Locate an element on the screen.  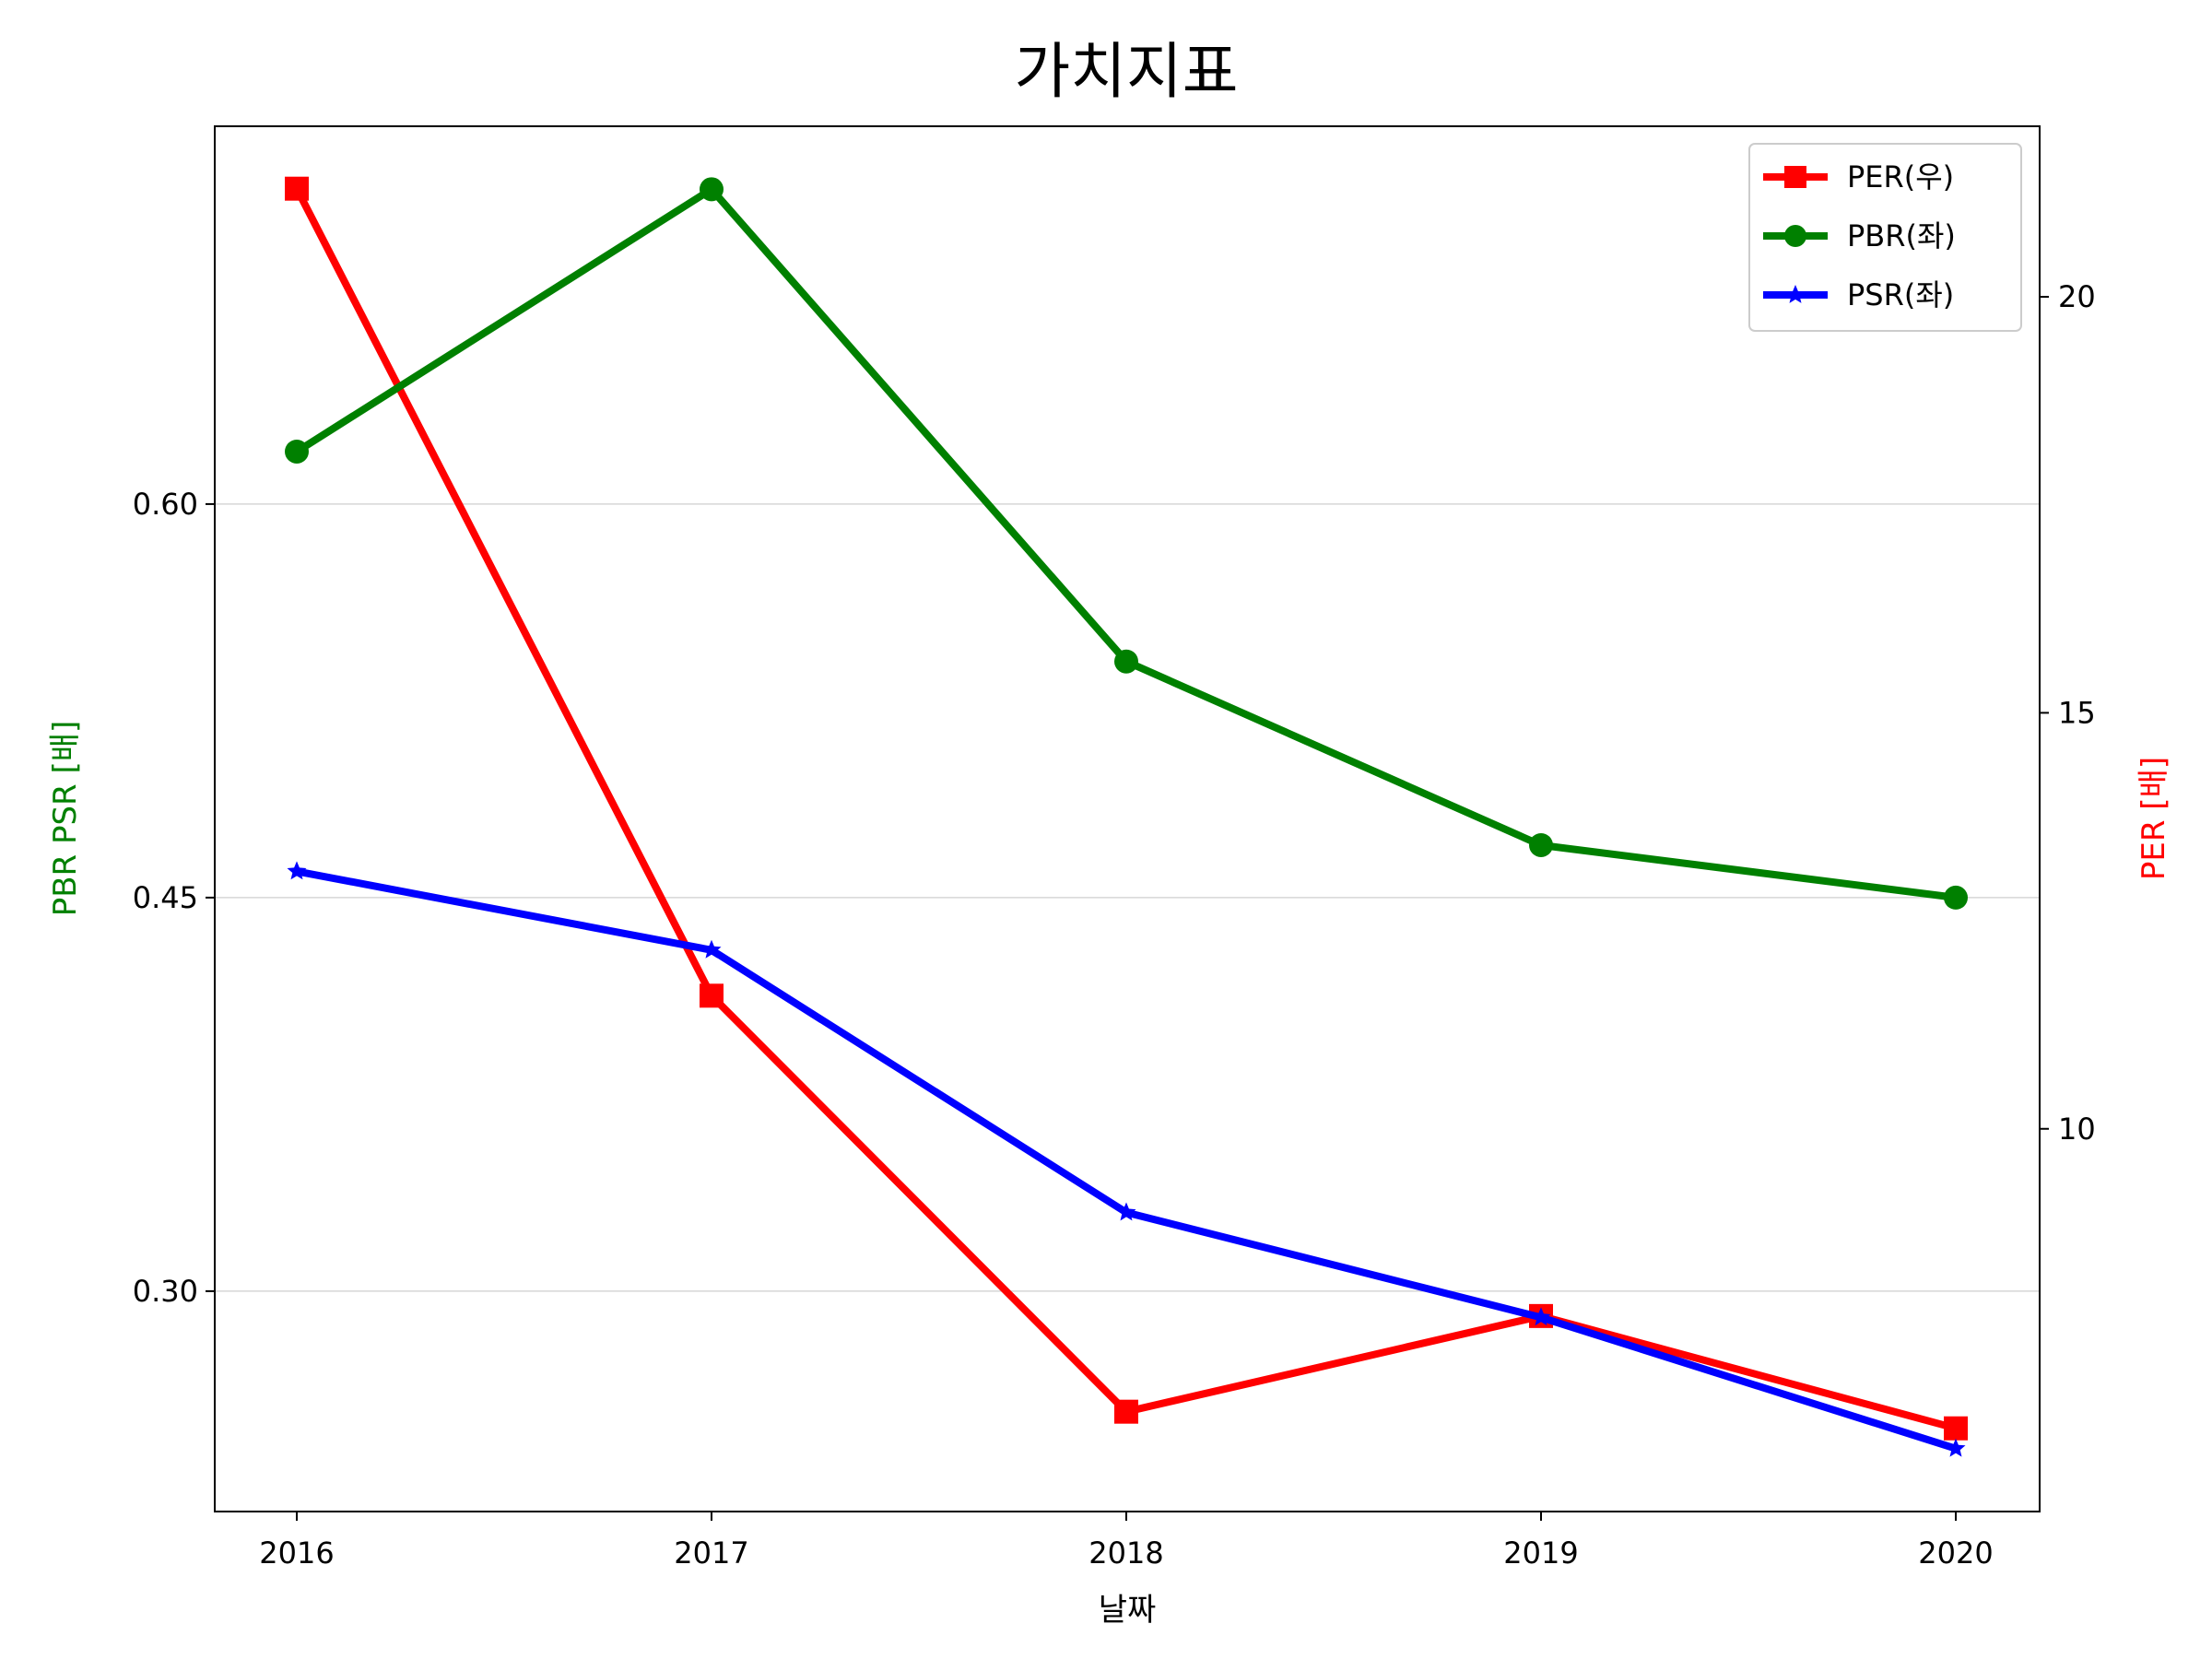
y-left-tick-label: 0.45 is located at coordinates (165, 897).